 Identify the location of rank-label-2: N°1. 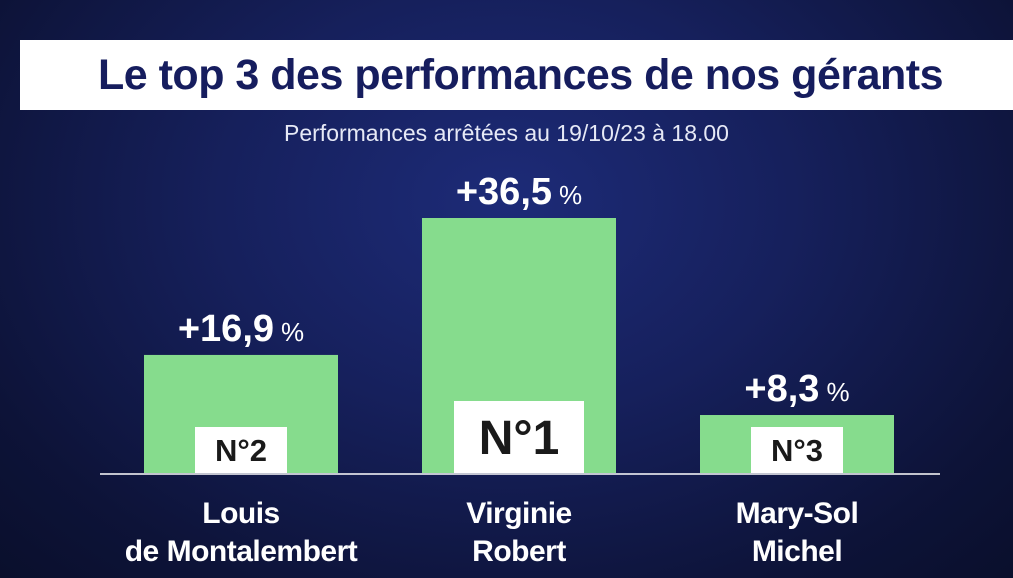
(519, 438).